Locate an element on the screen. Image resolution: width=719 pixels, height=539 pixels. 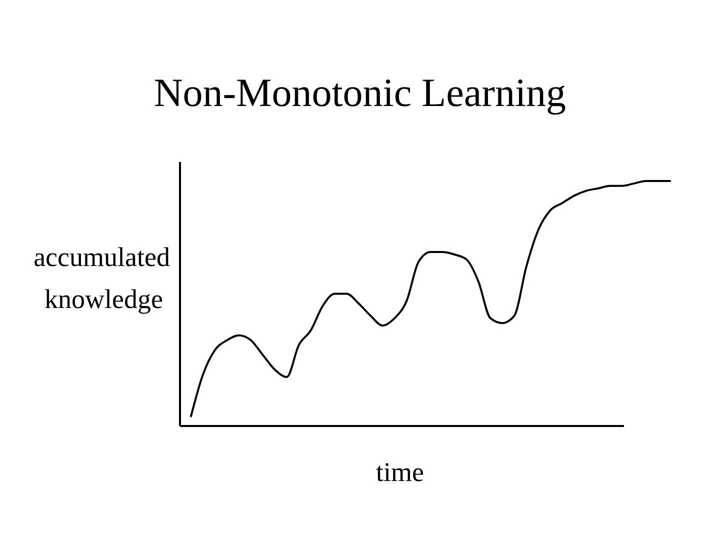
x-axis-title: time is located at coordinates (400, 472).